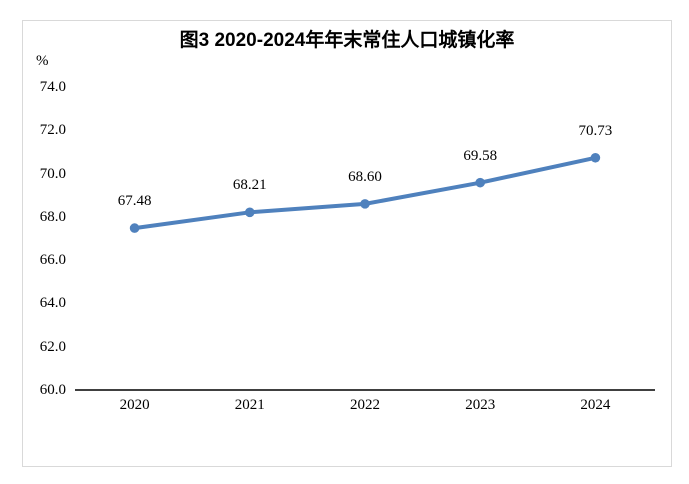 This screenshot has height=484, width=689. What do you see at coordinates (52, 173) in the screenshot?
I see `y-tick-label: 70.0` at bounding box center [52, 173].